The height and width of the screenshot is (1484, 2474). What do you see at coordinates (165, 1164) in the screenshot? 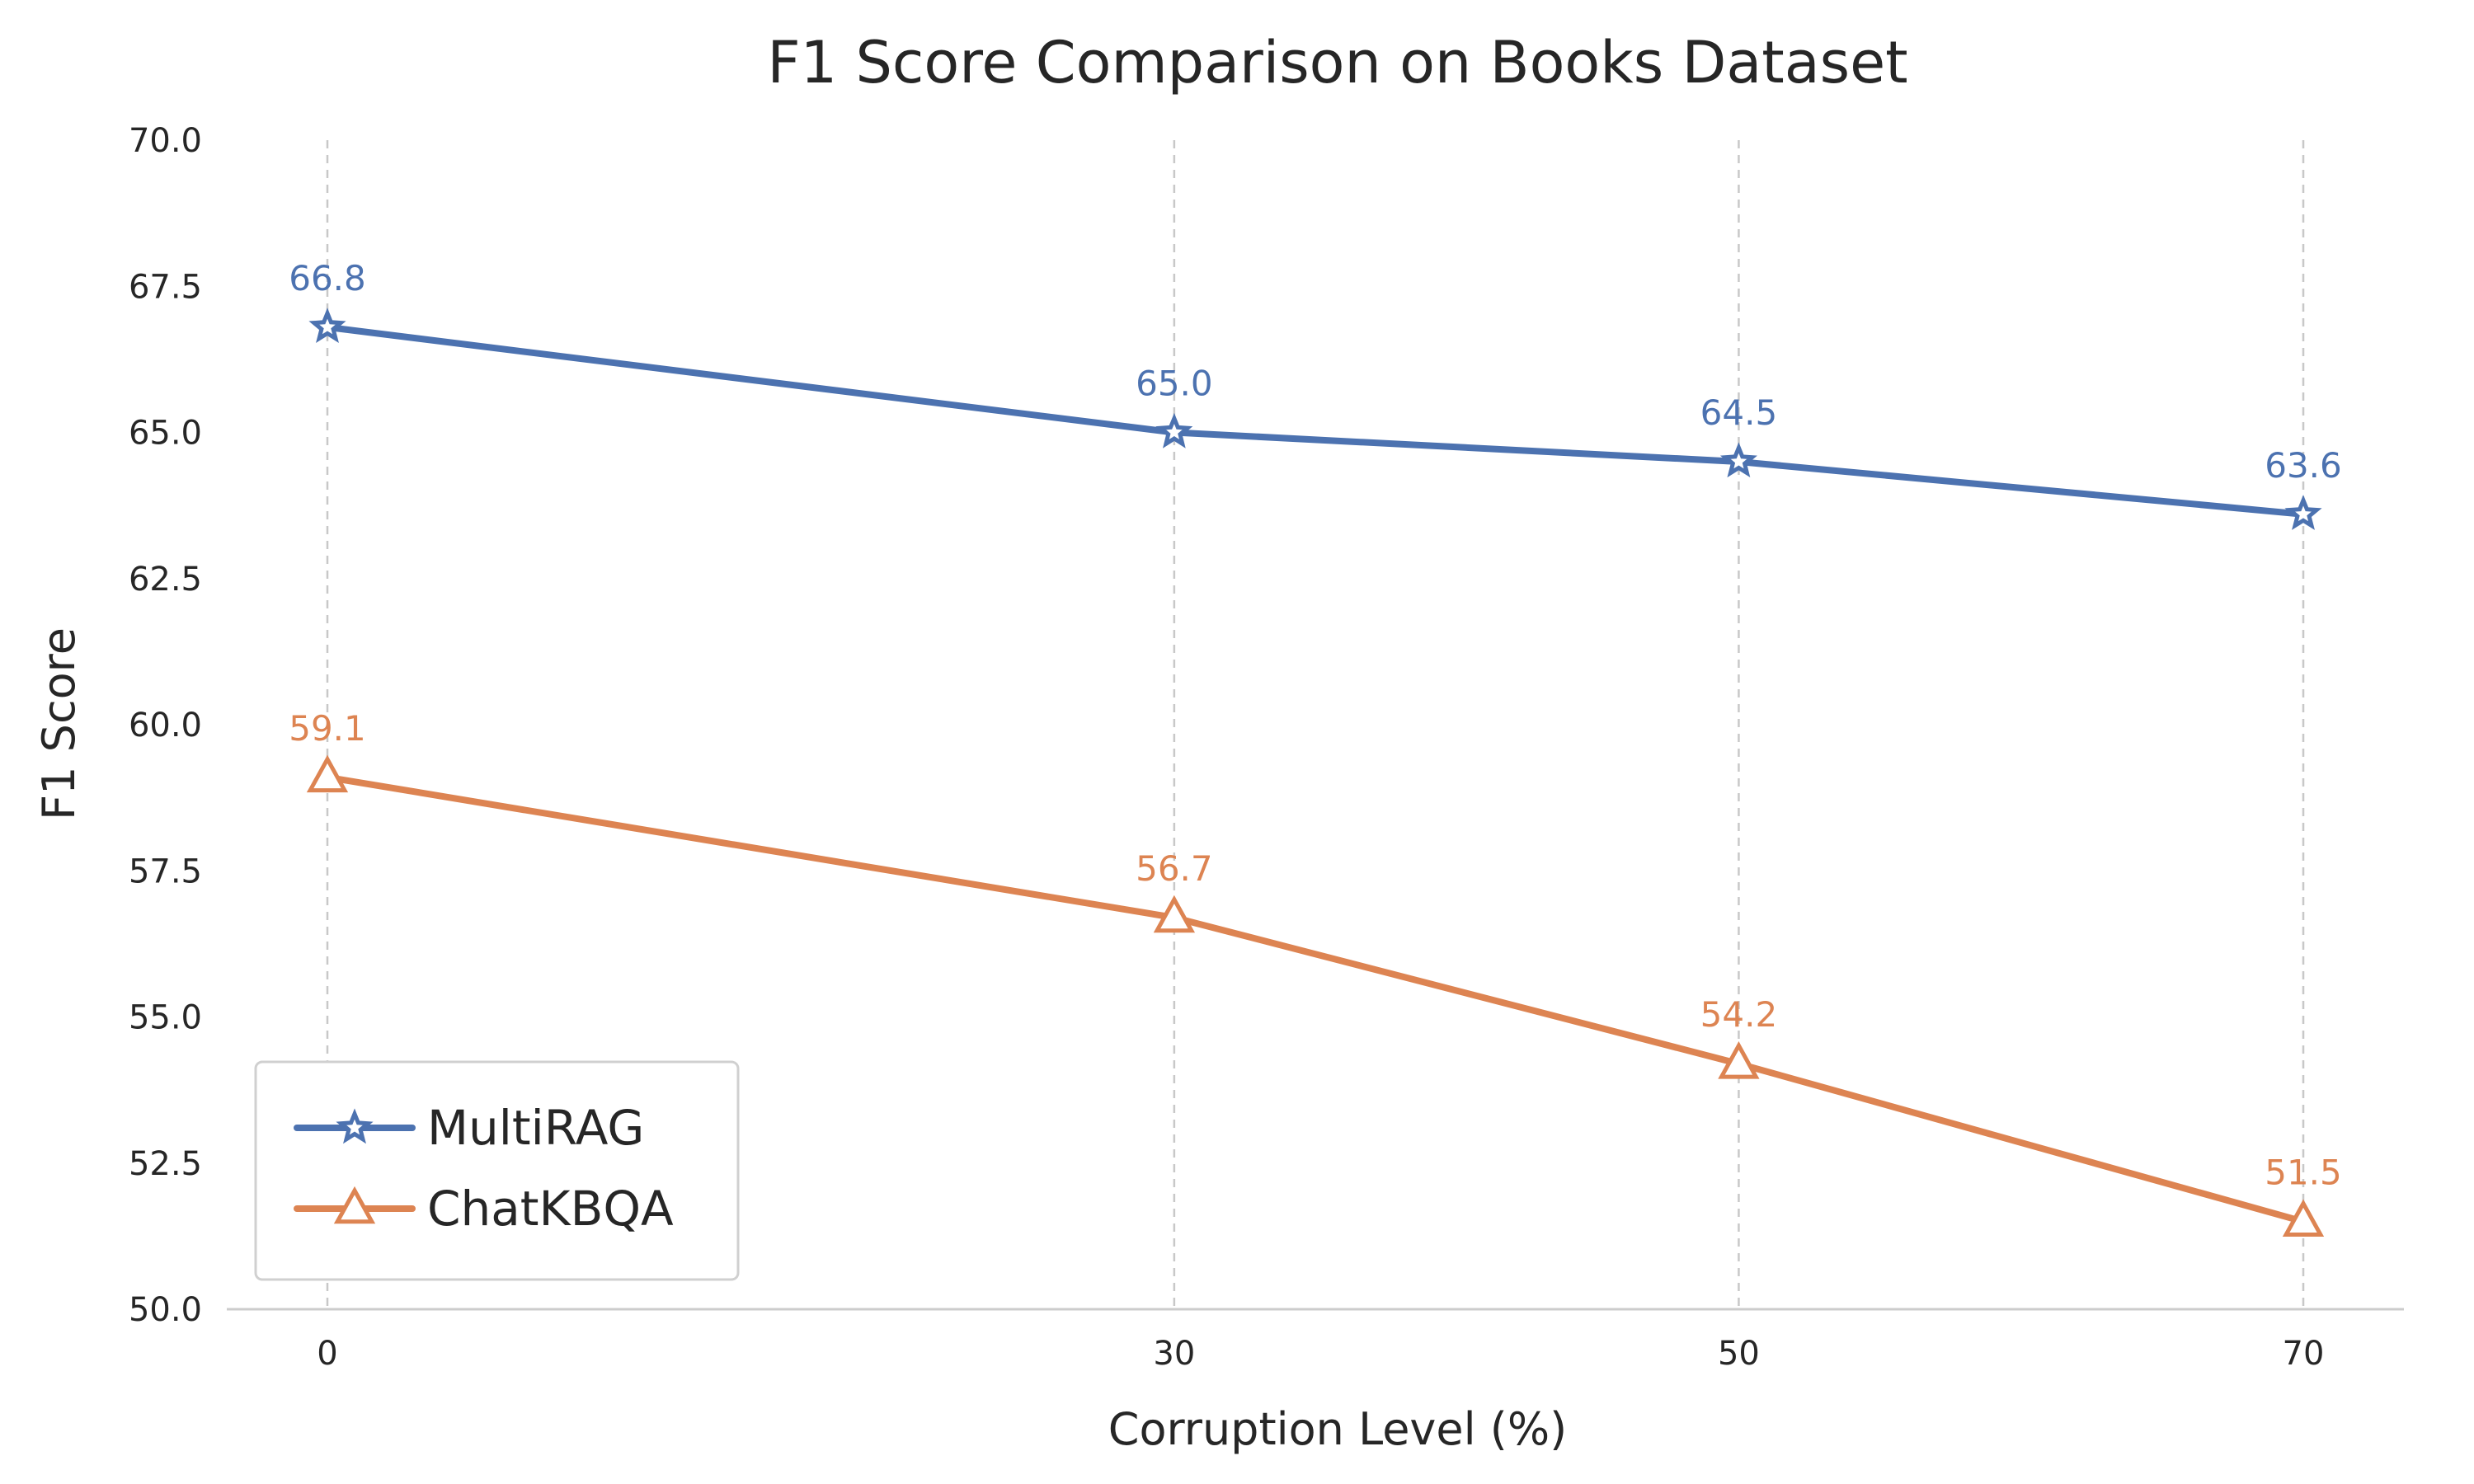
I see `y-tick-label: 52.5` at bounding box center [165, 1164].